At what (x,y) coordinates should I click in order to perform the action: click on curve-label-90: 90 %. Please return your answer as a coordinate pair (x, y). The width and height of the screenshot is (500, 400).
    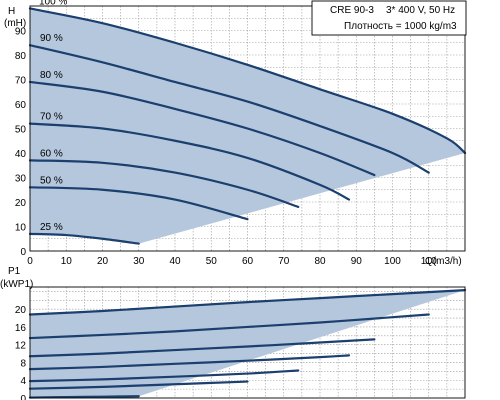
    Looking at the image, I should click on (51, 38).